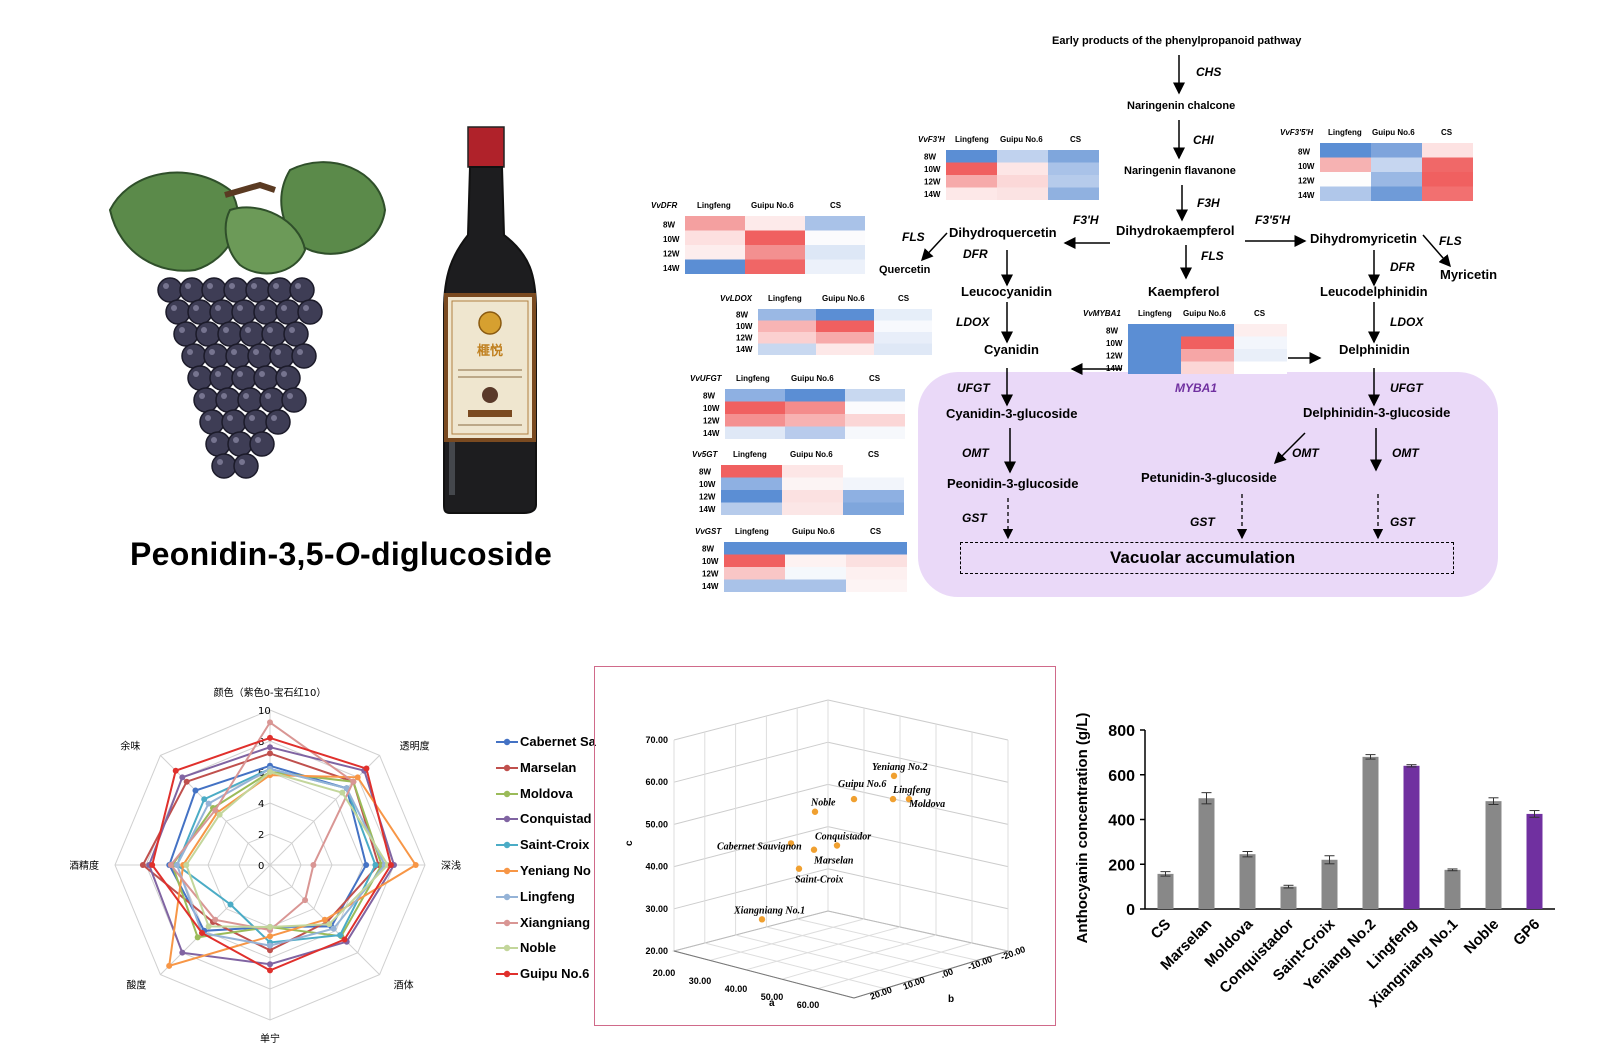  Describe the element at coordinates (979, 963) in the screenshot. I see `y-tick-label: -10.00` at that location.